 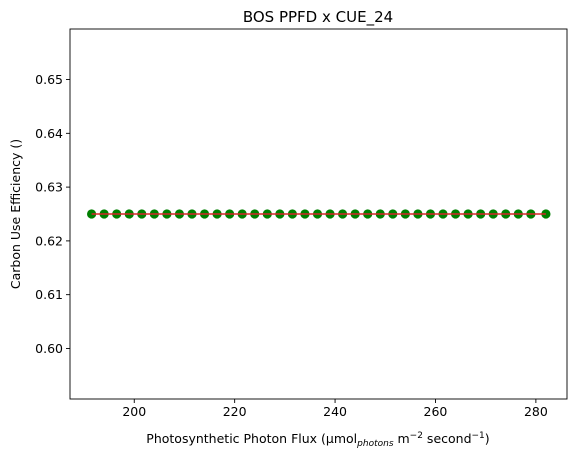 I want to click on x-axis-label-mid: m, so click(x=402, y=438).